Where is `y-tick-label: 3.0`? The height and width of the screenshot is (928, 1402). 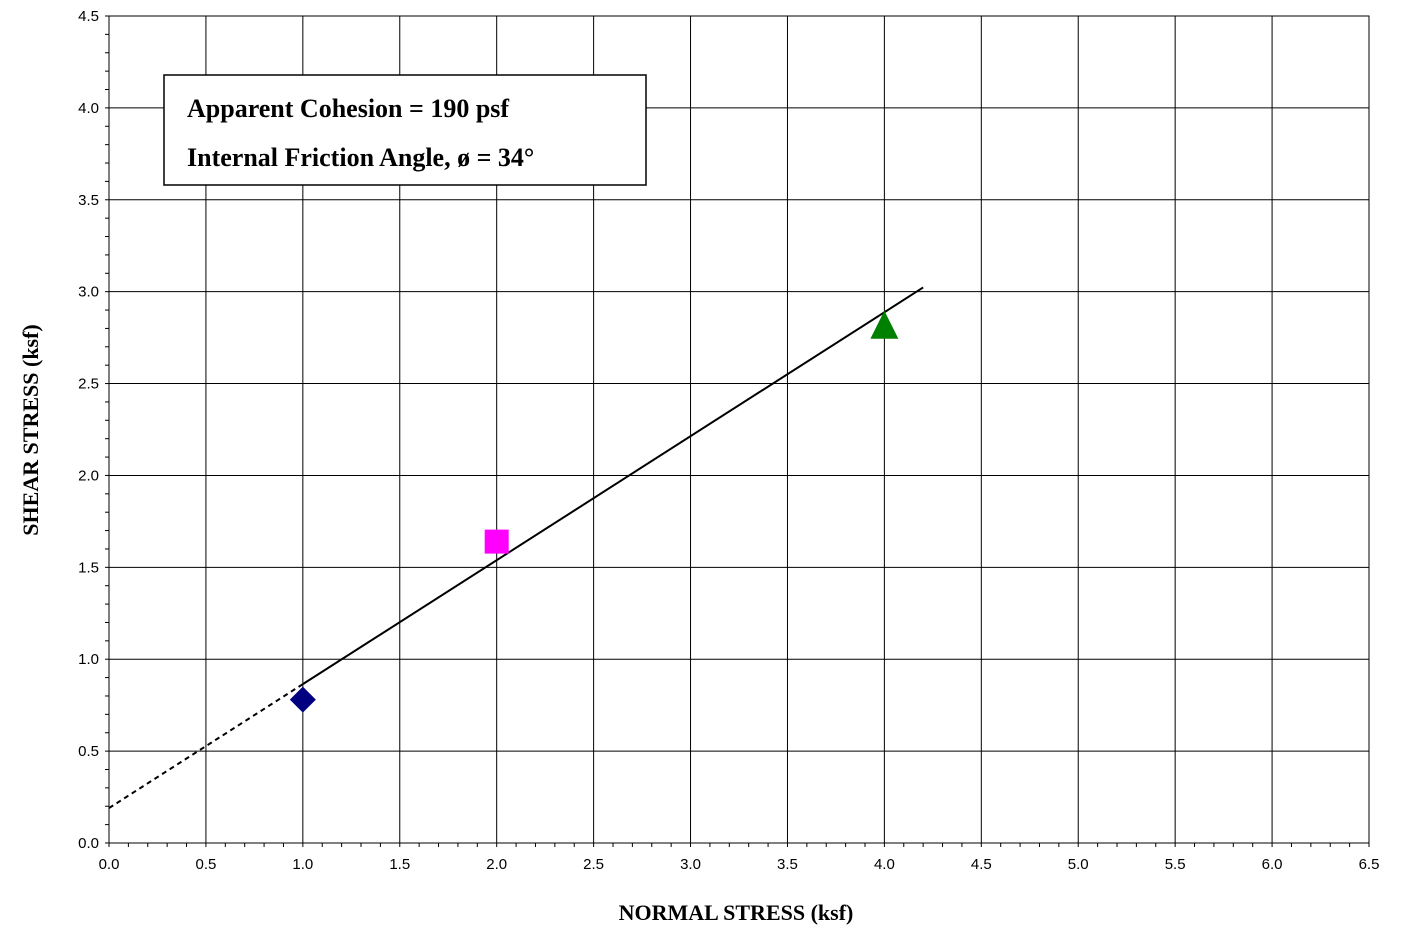
y-tick-label: 3.0 is located at coordinates (88, 292).